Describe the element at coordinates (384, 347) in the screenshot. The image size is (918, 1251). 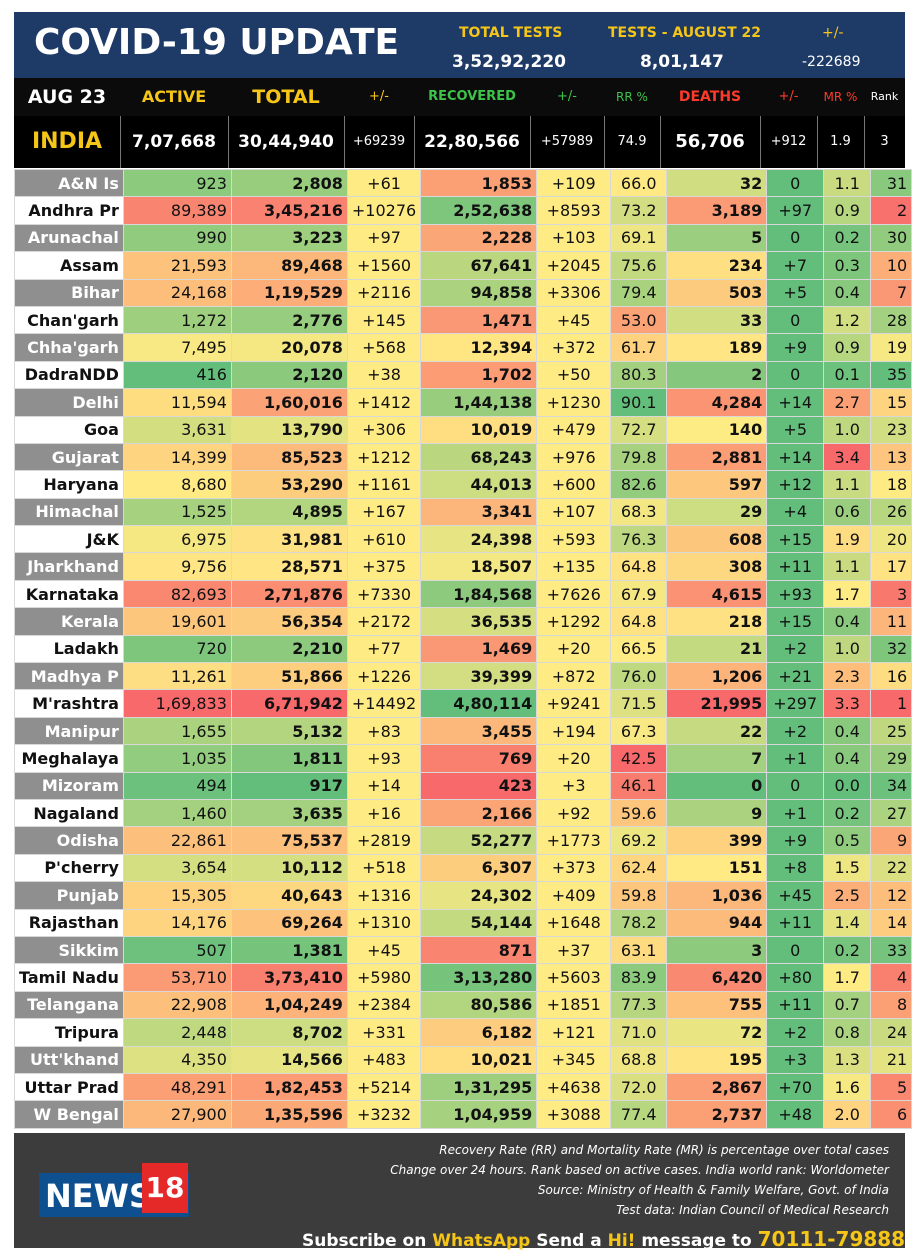
I see `total-change-cell: +568` at that location.